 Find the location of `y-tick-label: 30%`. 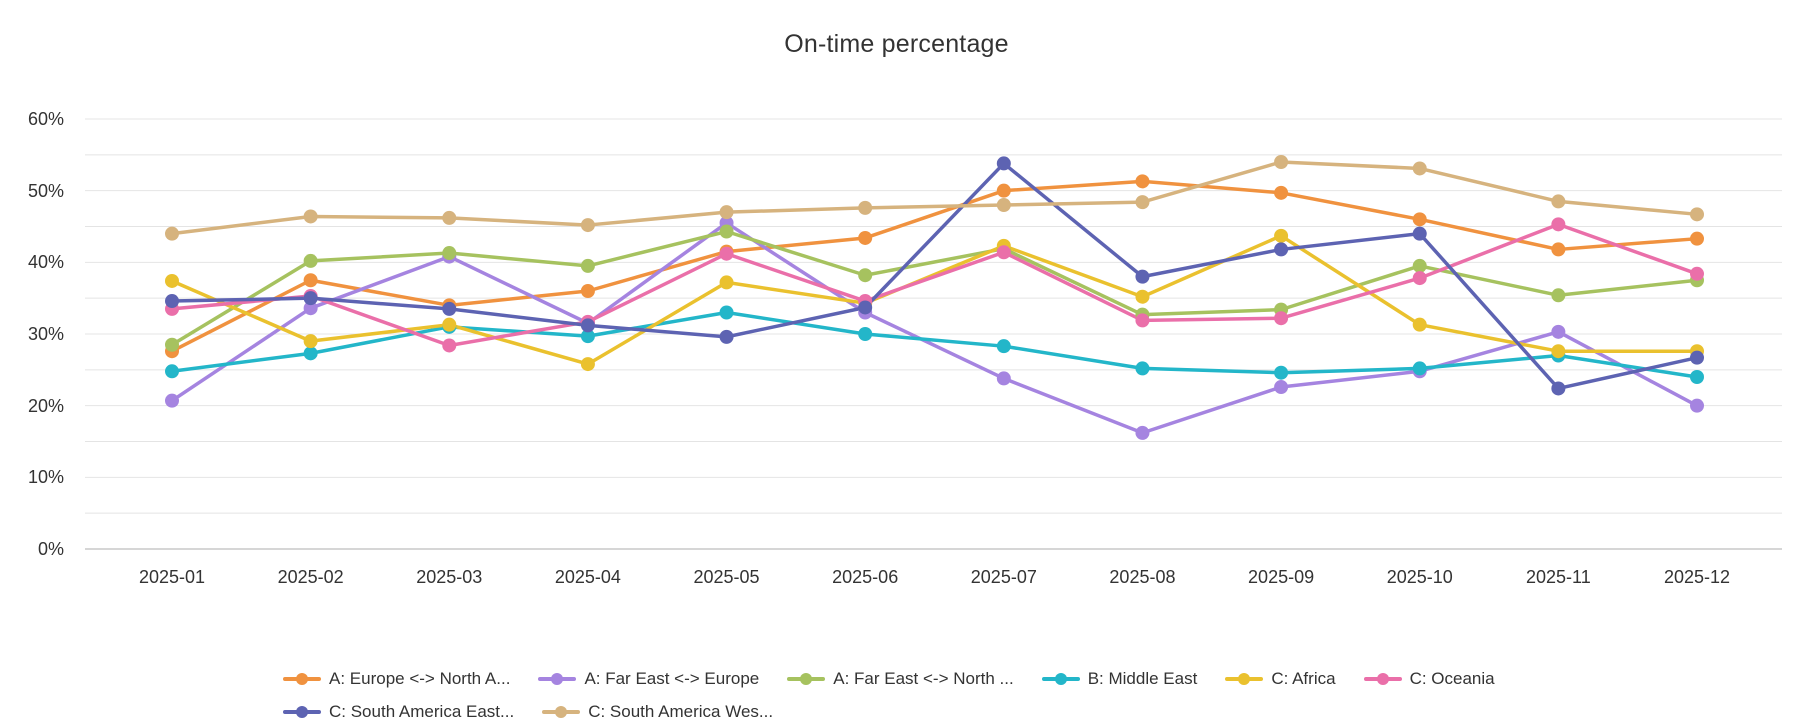

y-tick-label: 30% is located at coordinates (45, 334).